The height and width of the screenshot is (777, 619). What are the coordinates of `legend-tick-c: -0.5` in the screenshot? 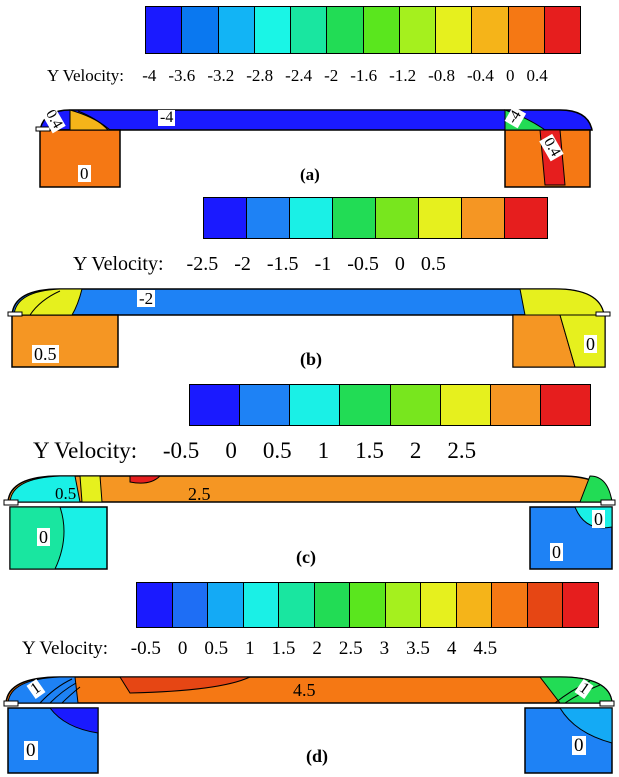 It's located at (181, 450).